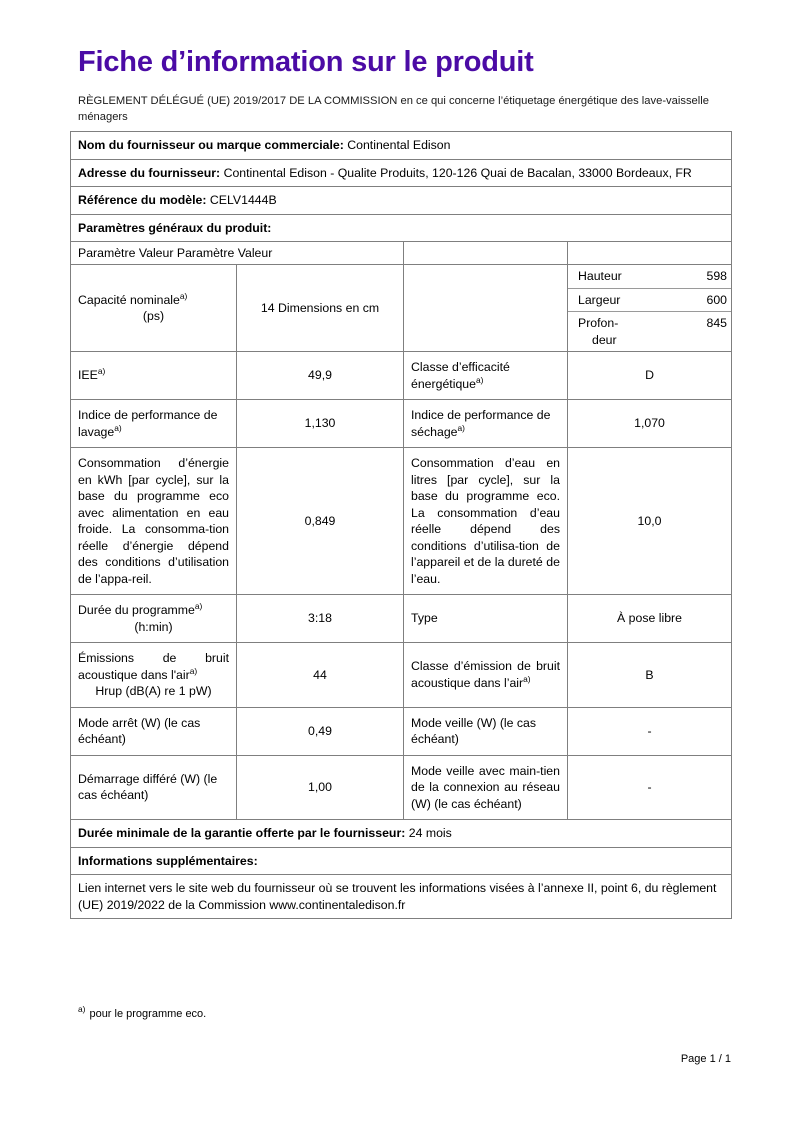 The width and height of the screenshot is (802, 1134). Describe the element at coordinates (649, 731) in the screenshot. I see `standby-mode-value: -` at that location.